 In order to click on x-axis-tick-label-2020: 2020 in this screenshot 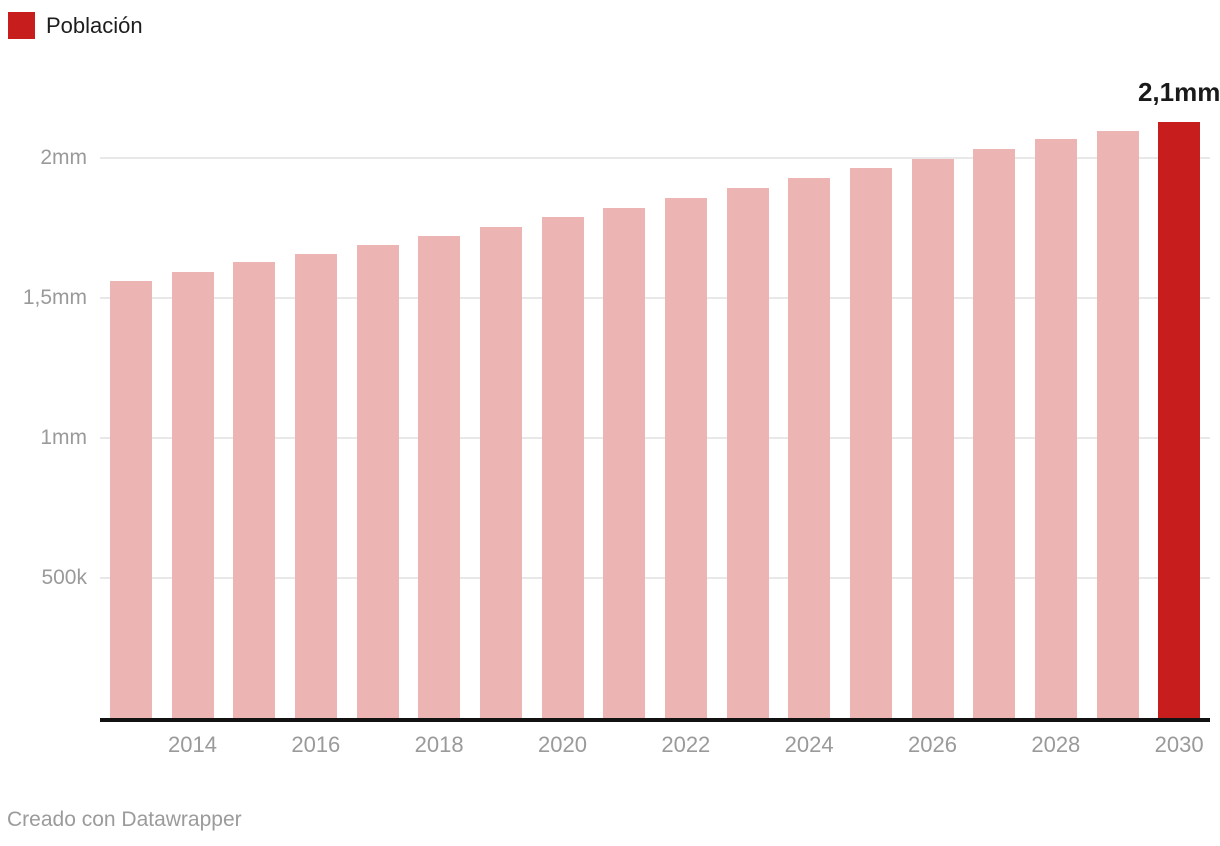, I will do `click(562, 744)`.